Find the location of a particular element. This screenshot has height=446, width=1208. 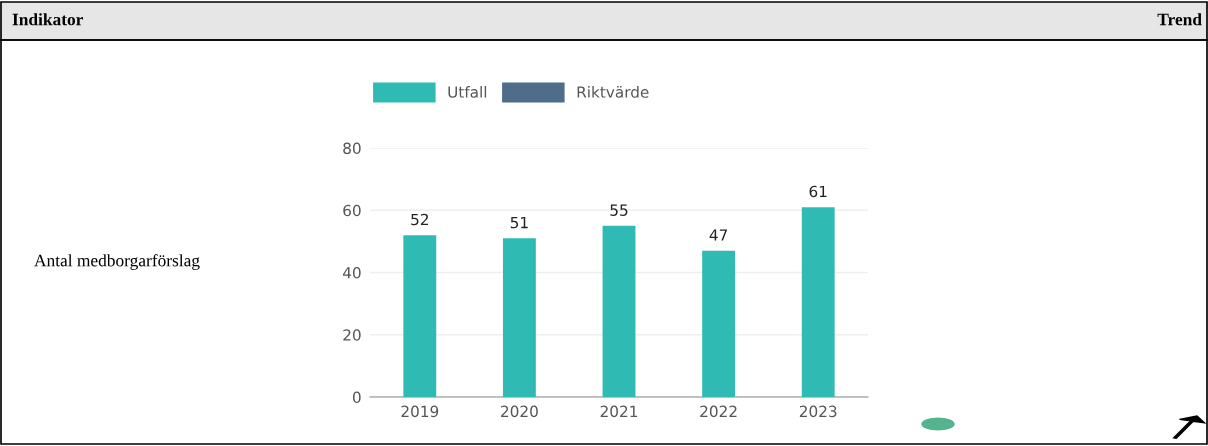

x-tick-label: 2022 is located at coordinates (718, 411).